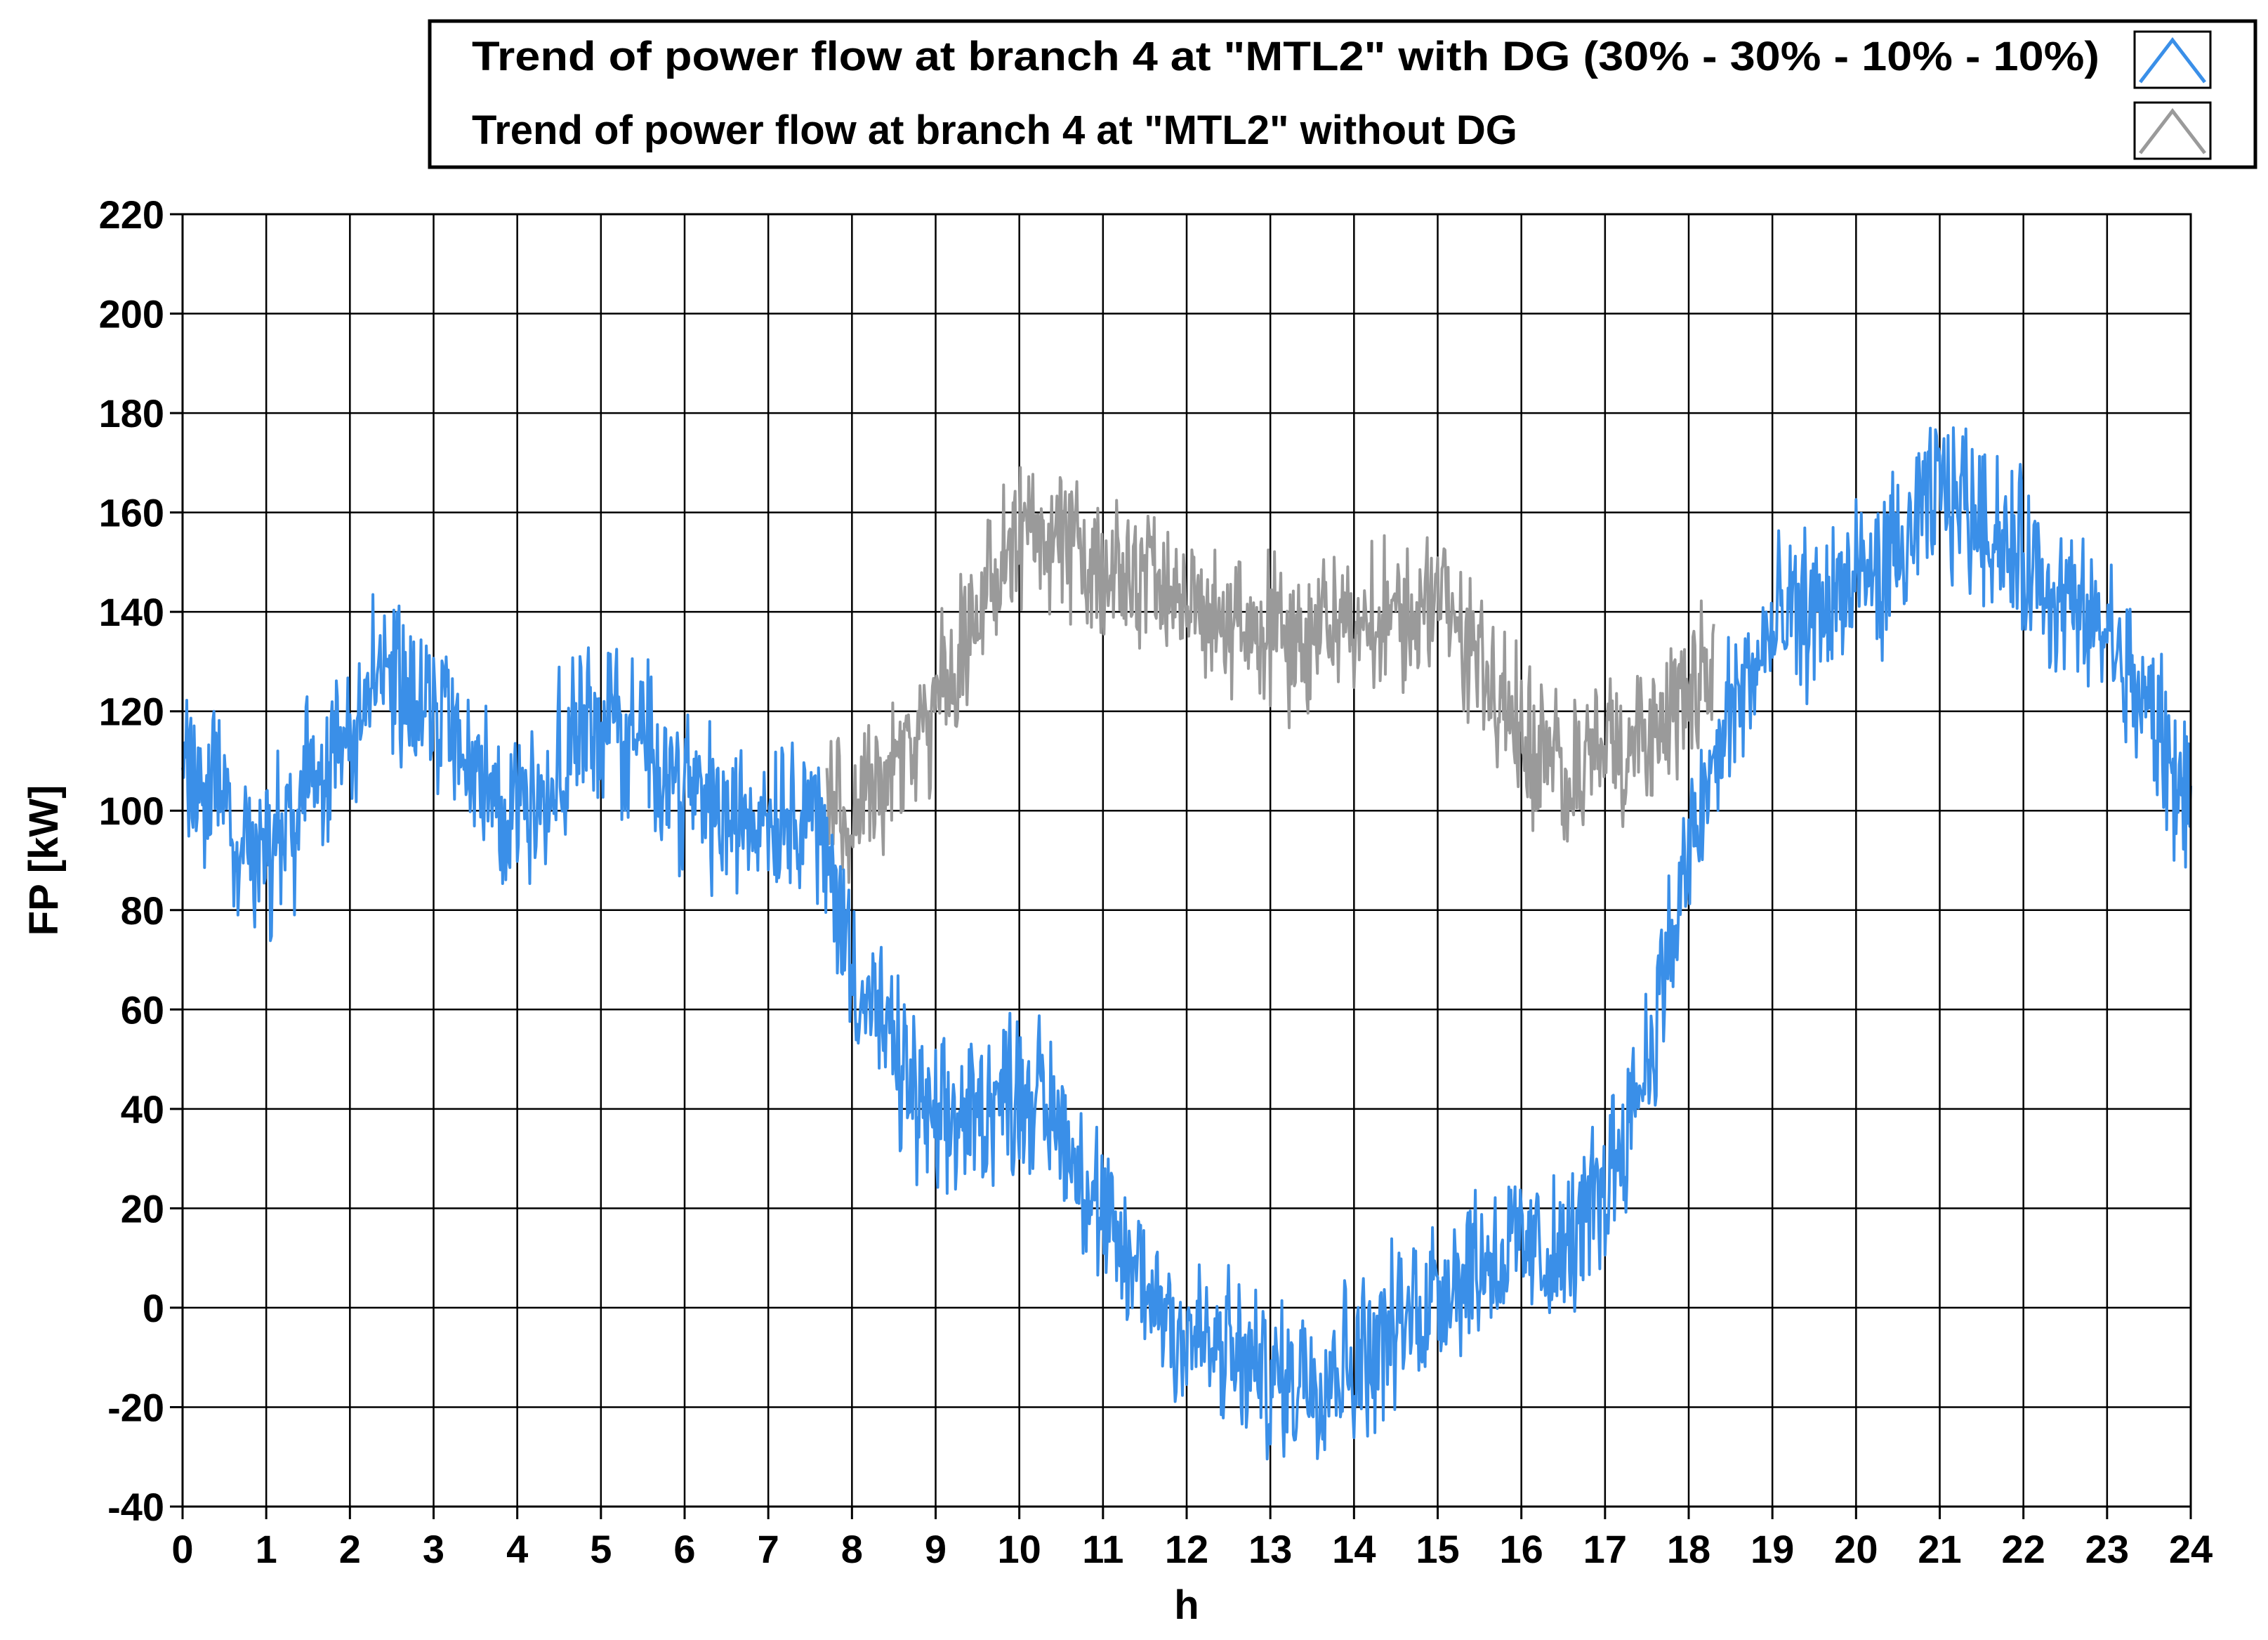  I want to click on x-axis-ticks: 0 1 2 3 4 5 6 7 8 9 10 11 12 13 14 15 16 17 18 19 20 21 22 23 24, so click(1192, 1539).